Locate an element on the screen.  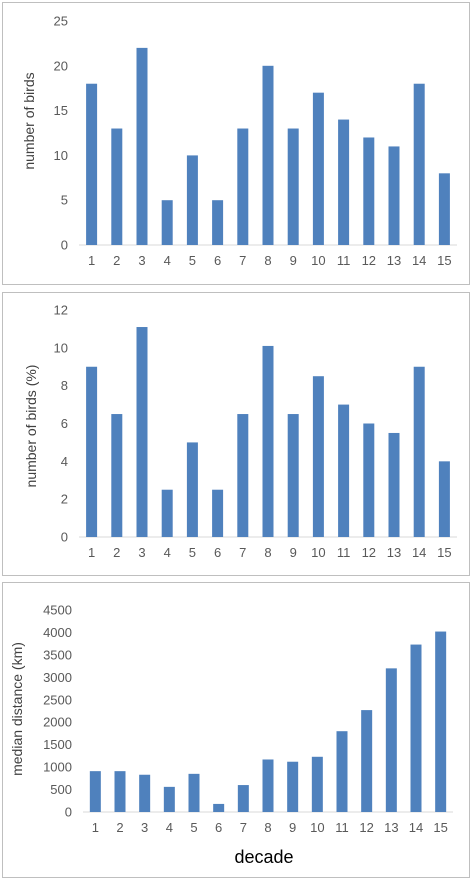
y-tick-label: 3500 is located at coordinates (57, 654).